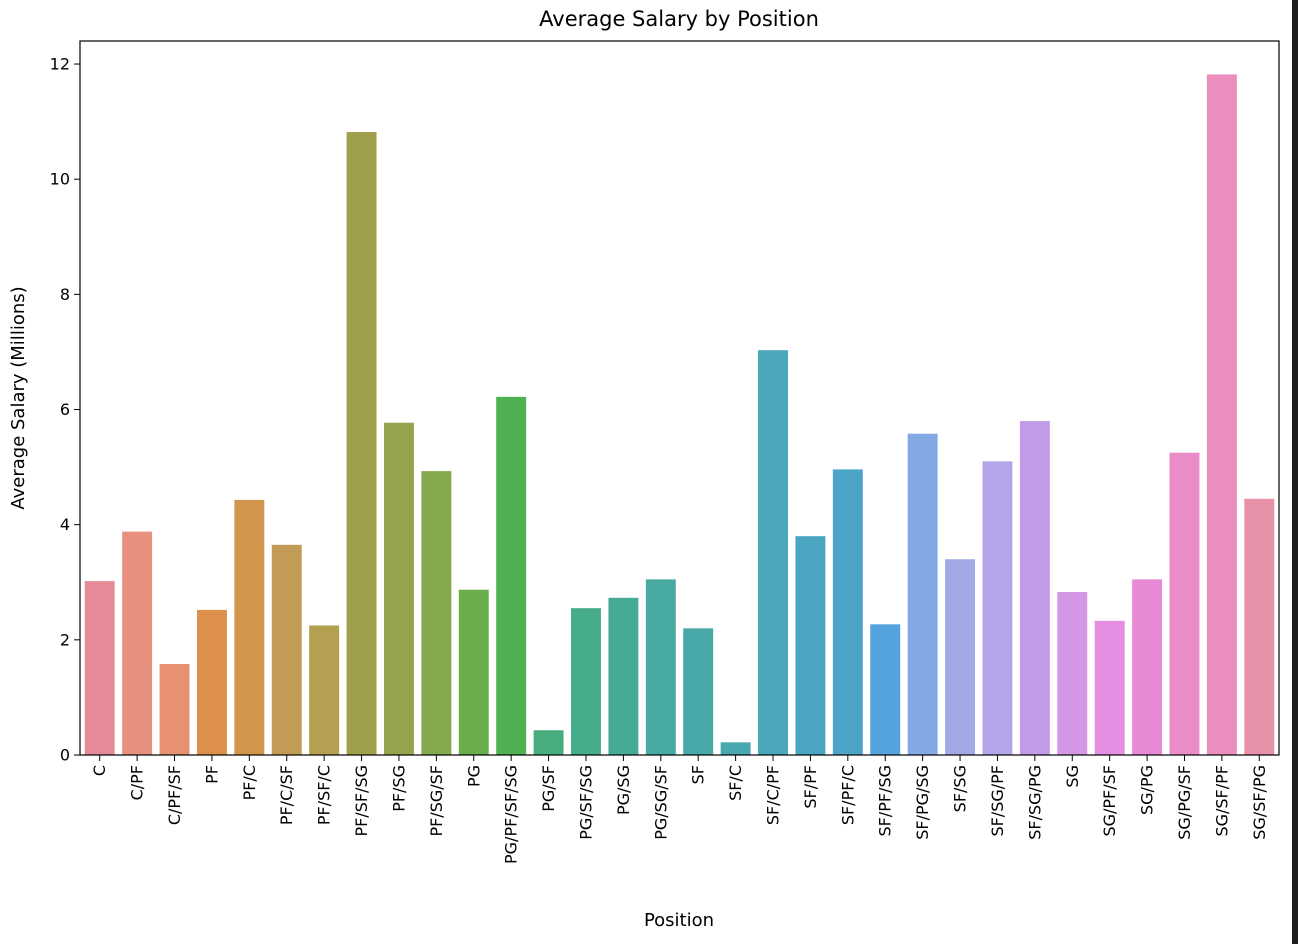 Image resolution: width=1298 pixels, height=944 pixels. What do you see at coordinates (473, 672) in the screenshot?
I see `bar-pg` at bounding box center [473, 672].